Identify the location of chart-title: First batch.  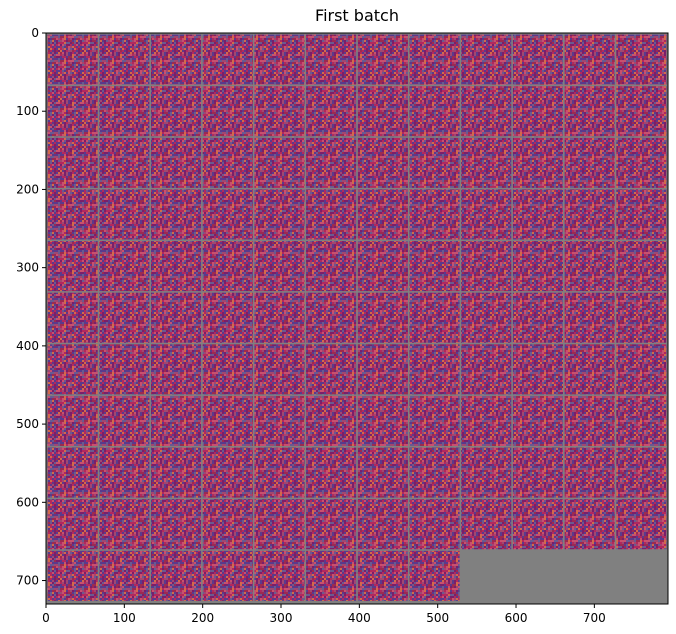
(357, 15).